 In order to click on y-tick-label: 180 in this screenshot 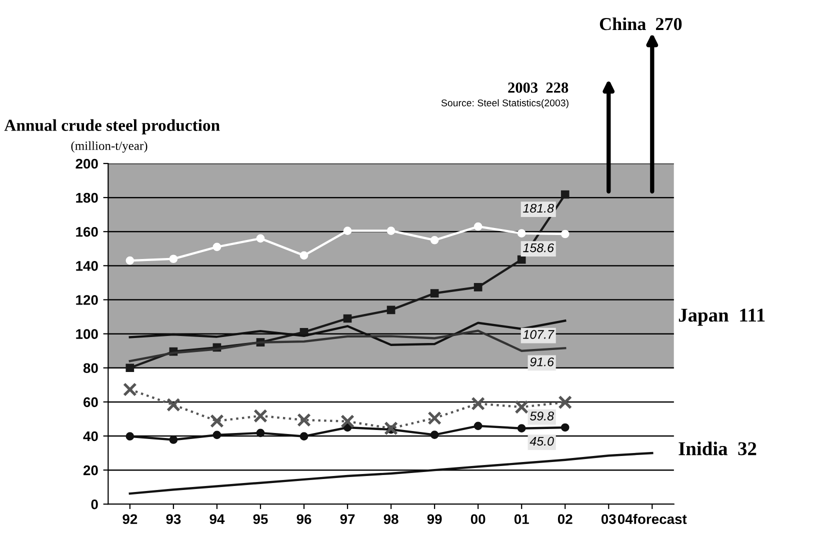, I will do `click(87, 197)`.